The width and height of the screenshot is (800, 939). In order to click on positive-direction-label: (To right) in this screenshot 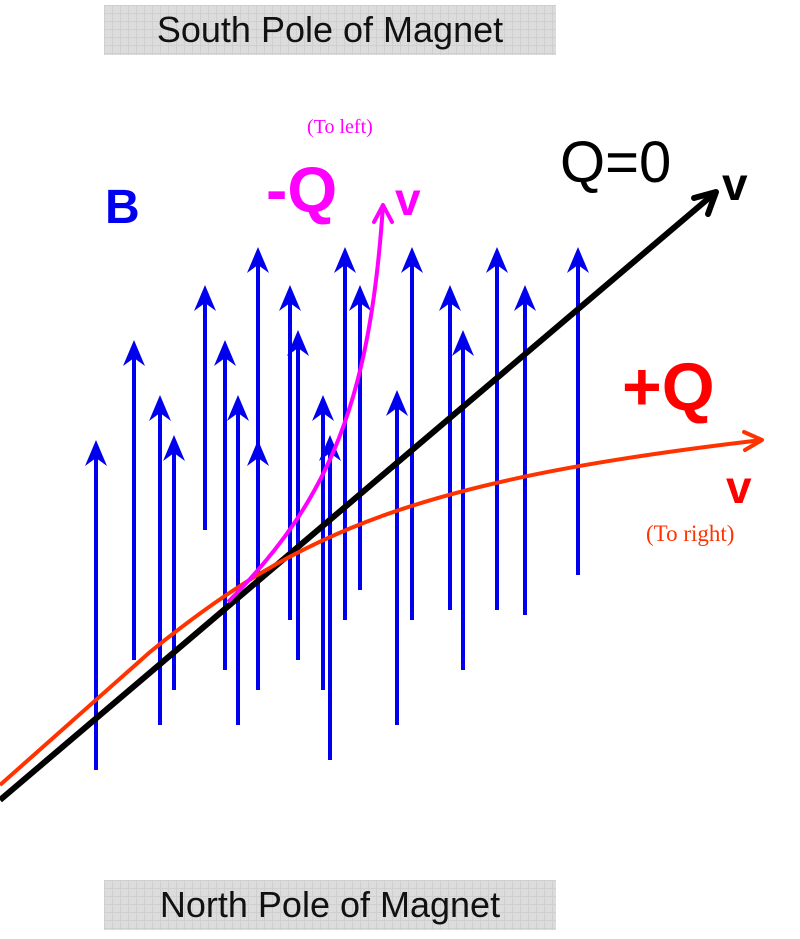, I will do `click(690, 533)`.